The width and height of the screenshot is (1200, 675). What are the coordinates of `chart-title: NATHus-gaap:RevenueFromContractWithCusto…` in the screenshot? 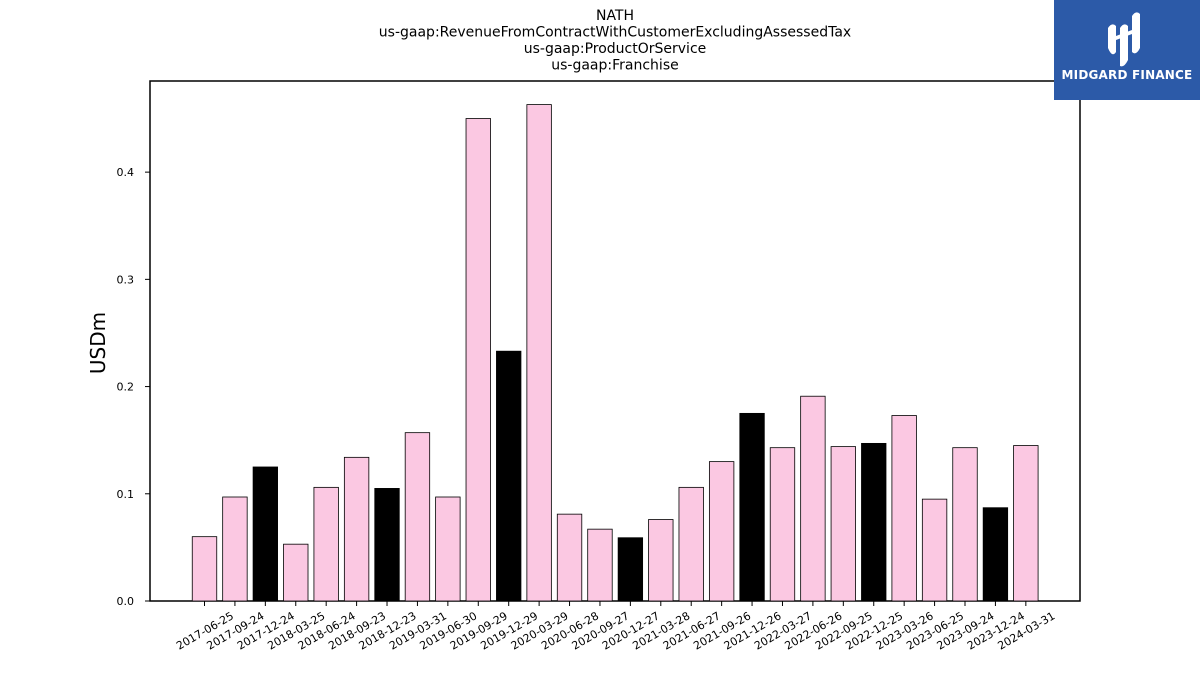 It's located at (615, 41).